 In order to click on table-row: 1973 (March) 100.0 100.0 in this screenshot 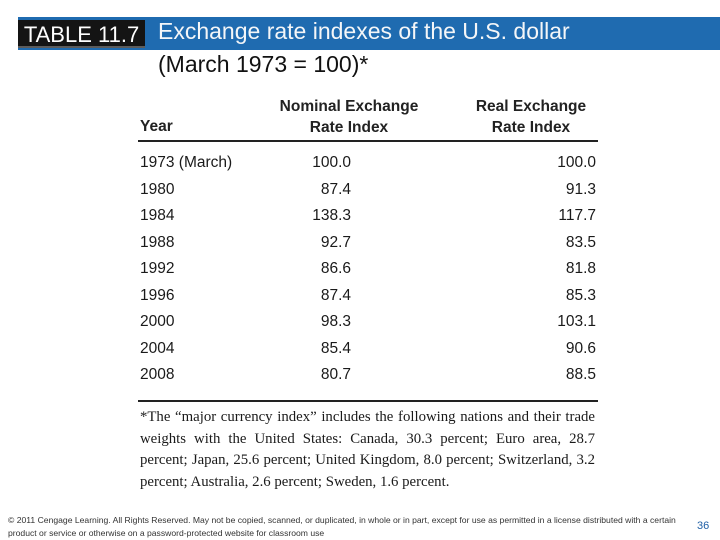, I will do `click(368, 167)`.